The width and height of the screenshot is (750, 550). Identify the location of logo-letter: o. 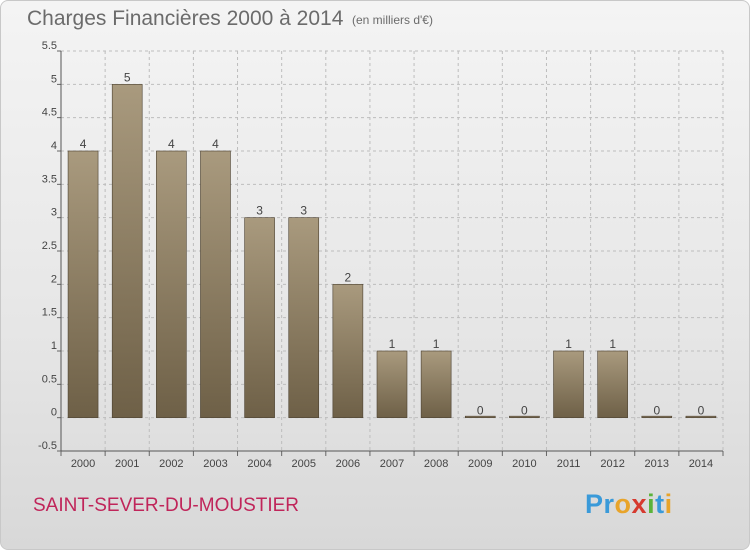
(623, 504).